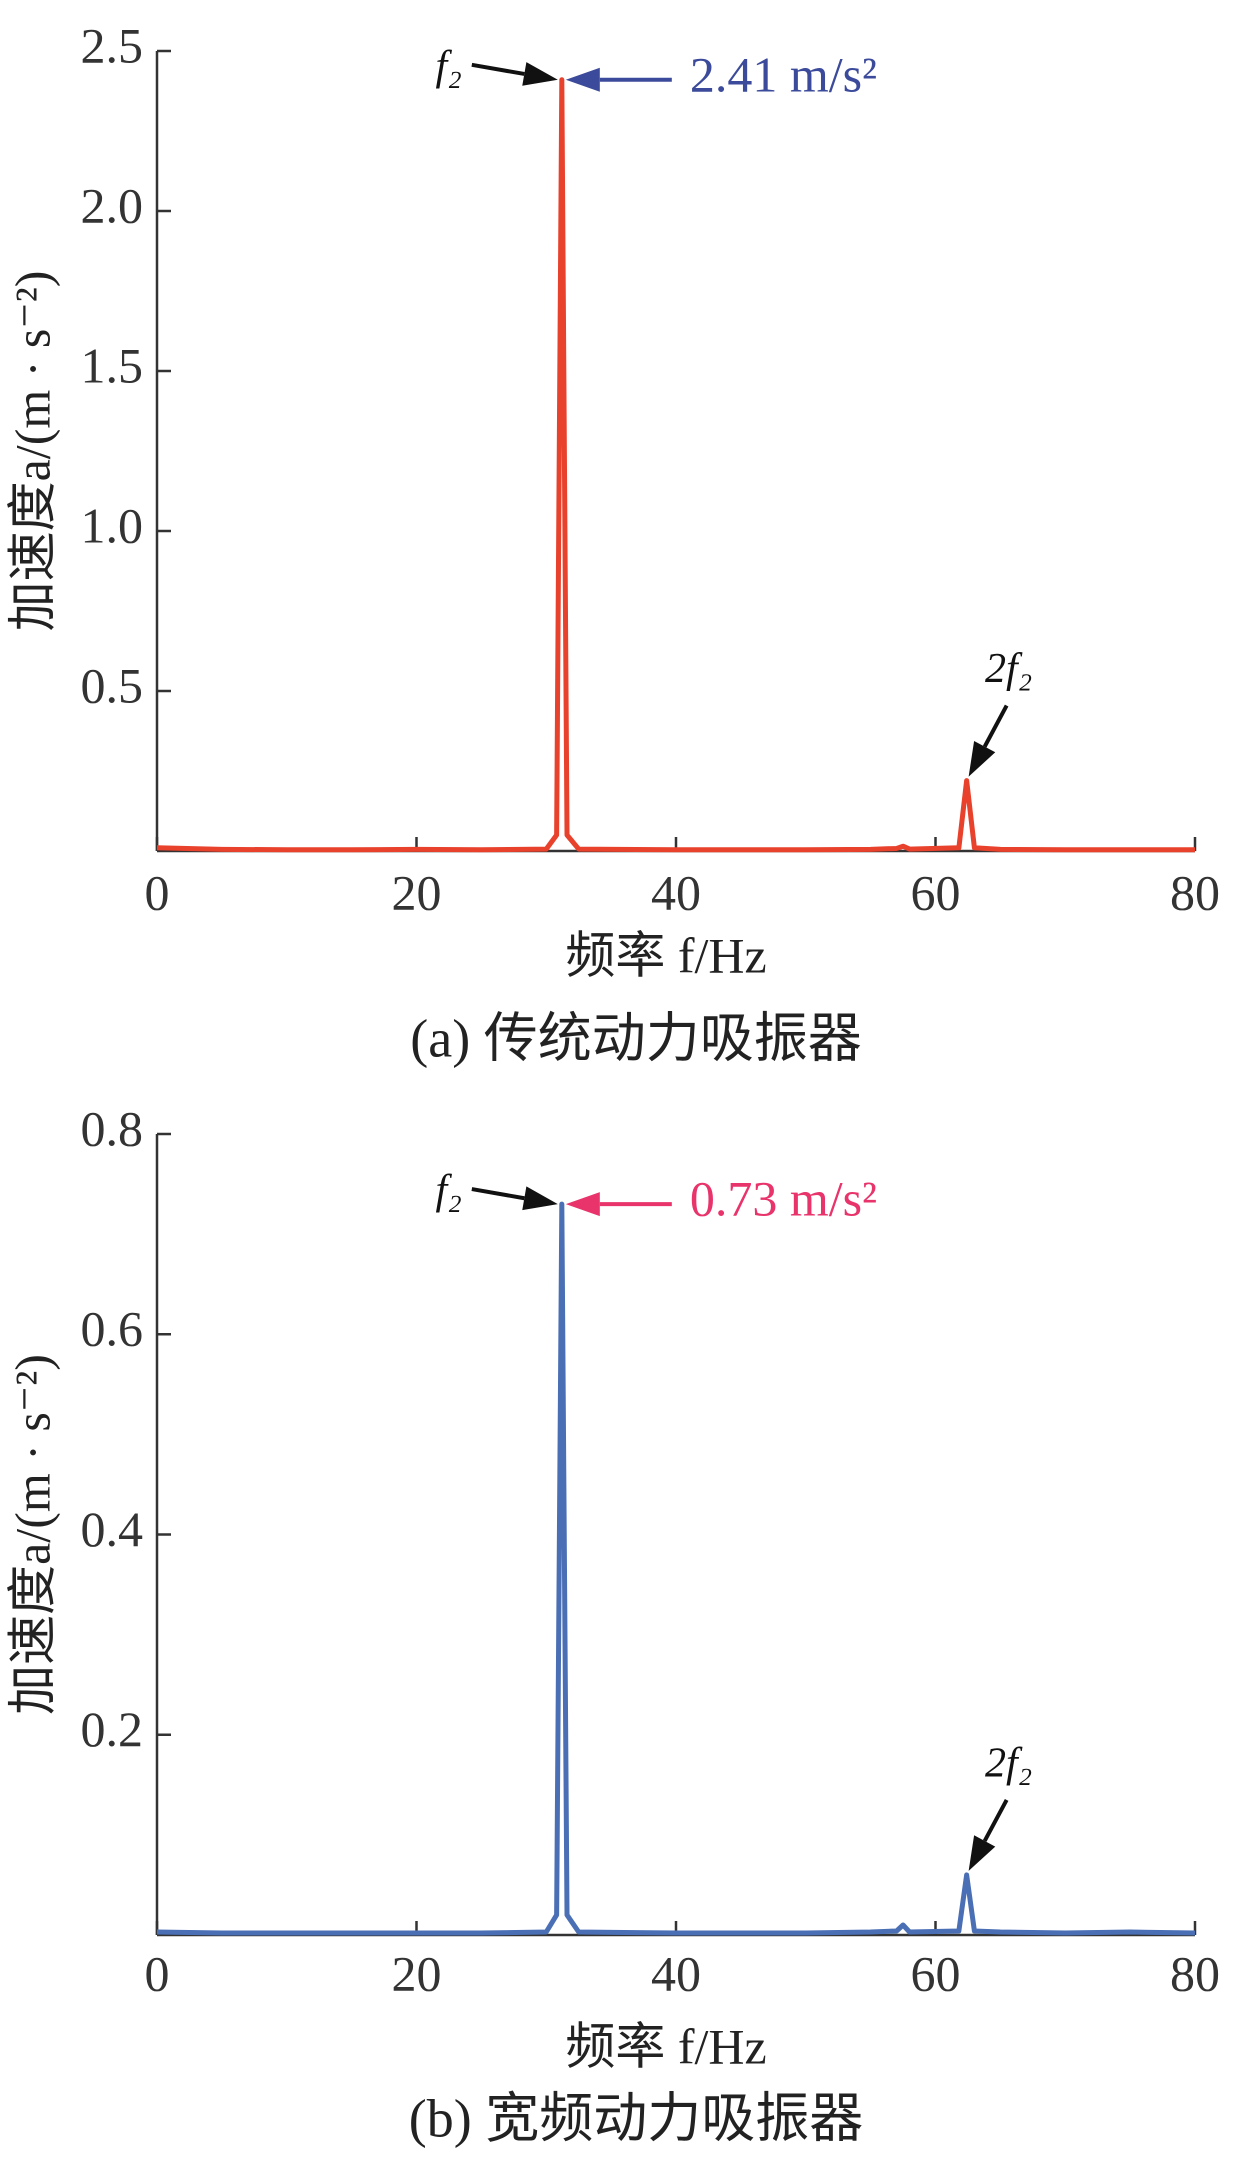  I want to click on caption: (a) 传统动力吸振器, so click(635, 1038).